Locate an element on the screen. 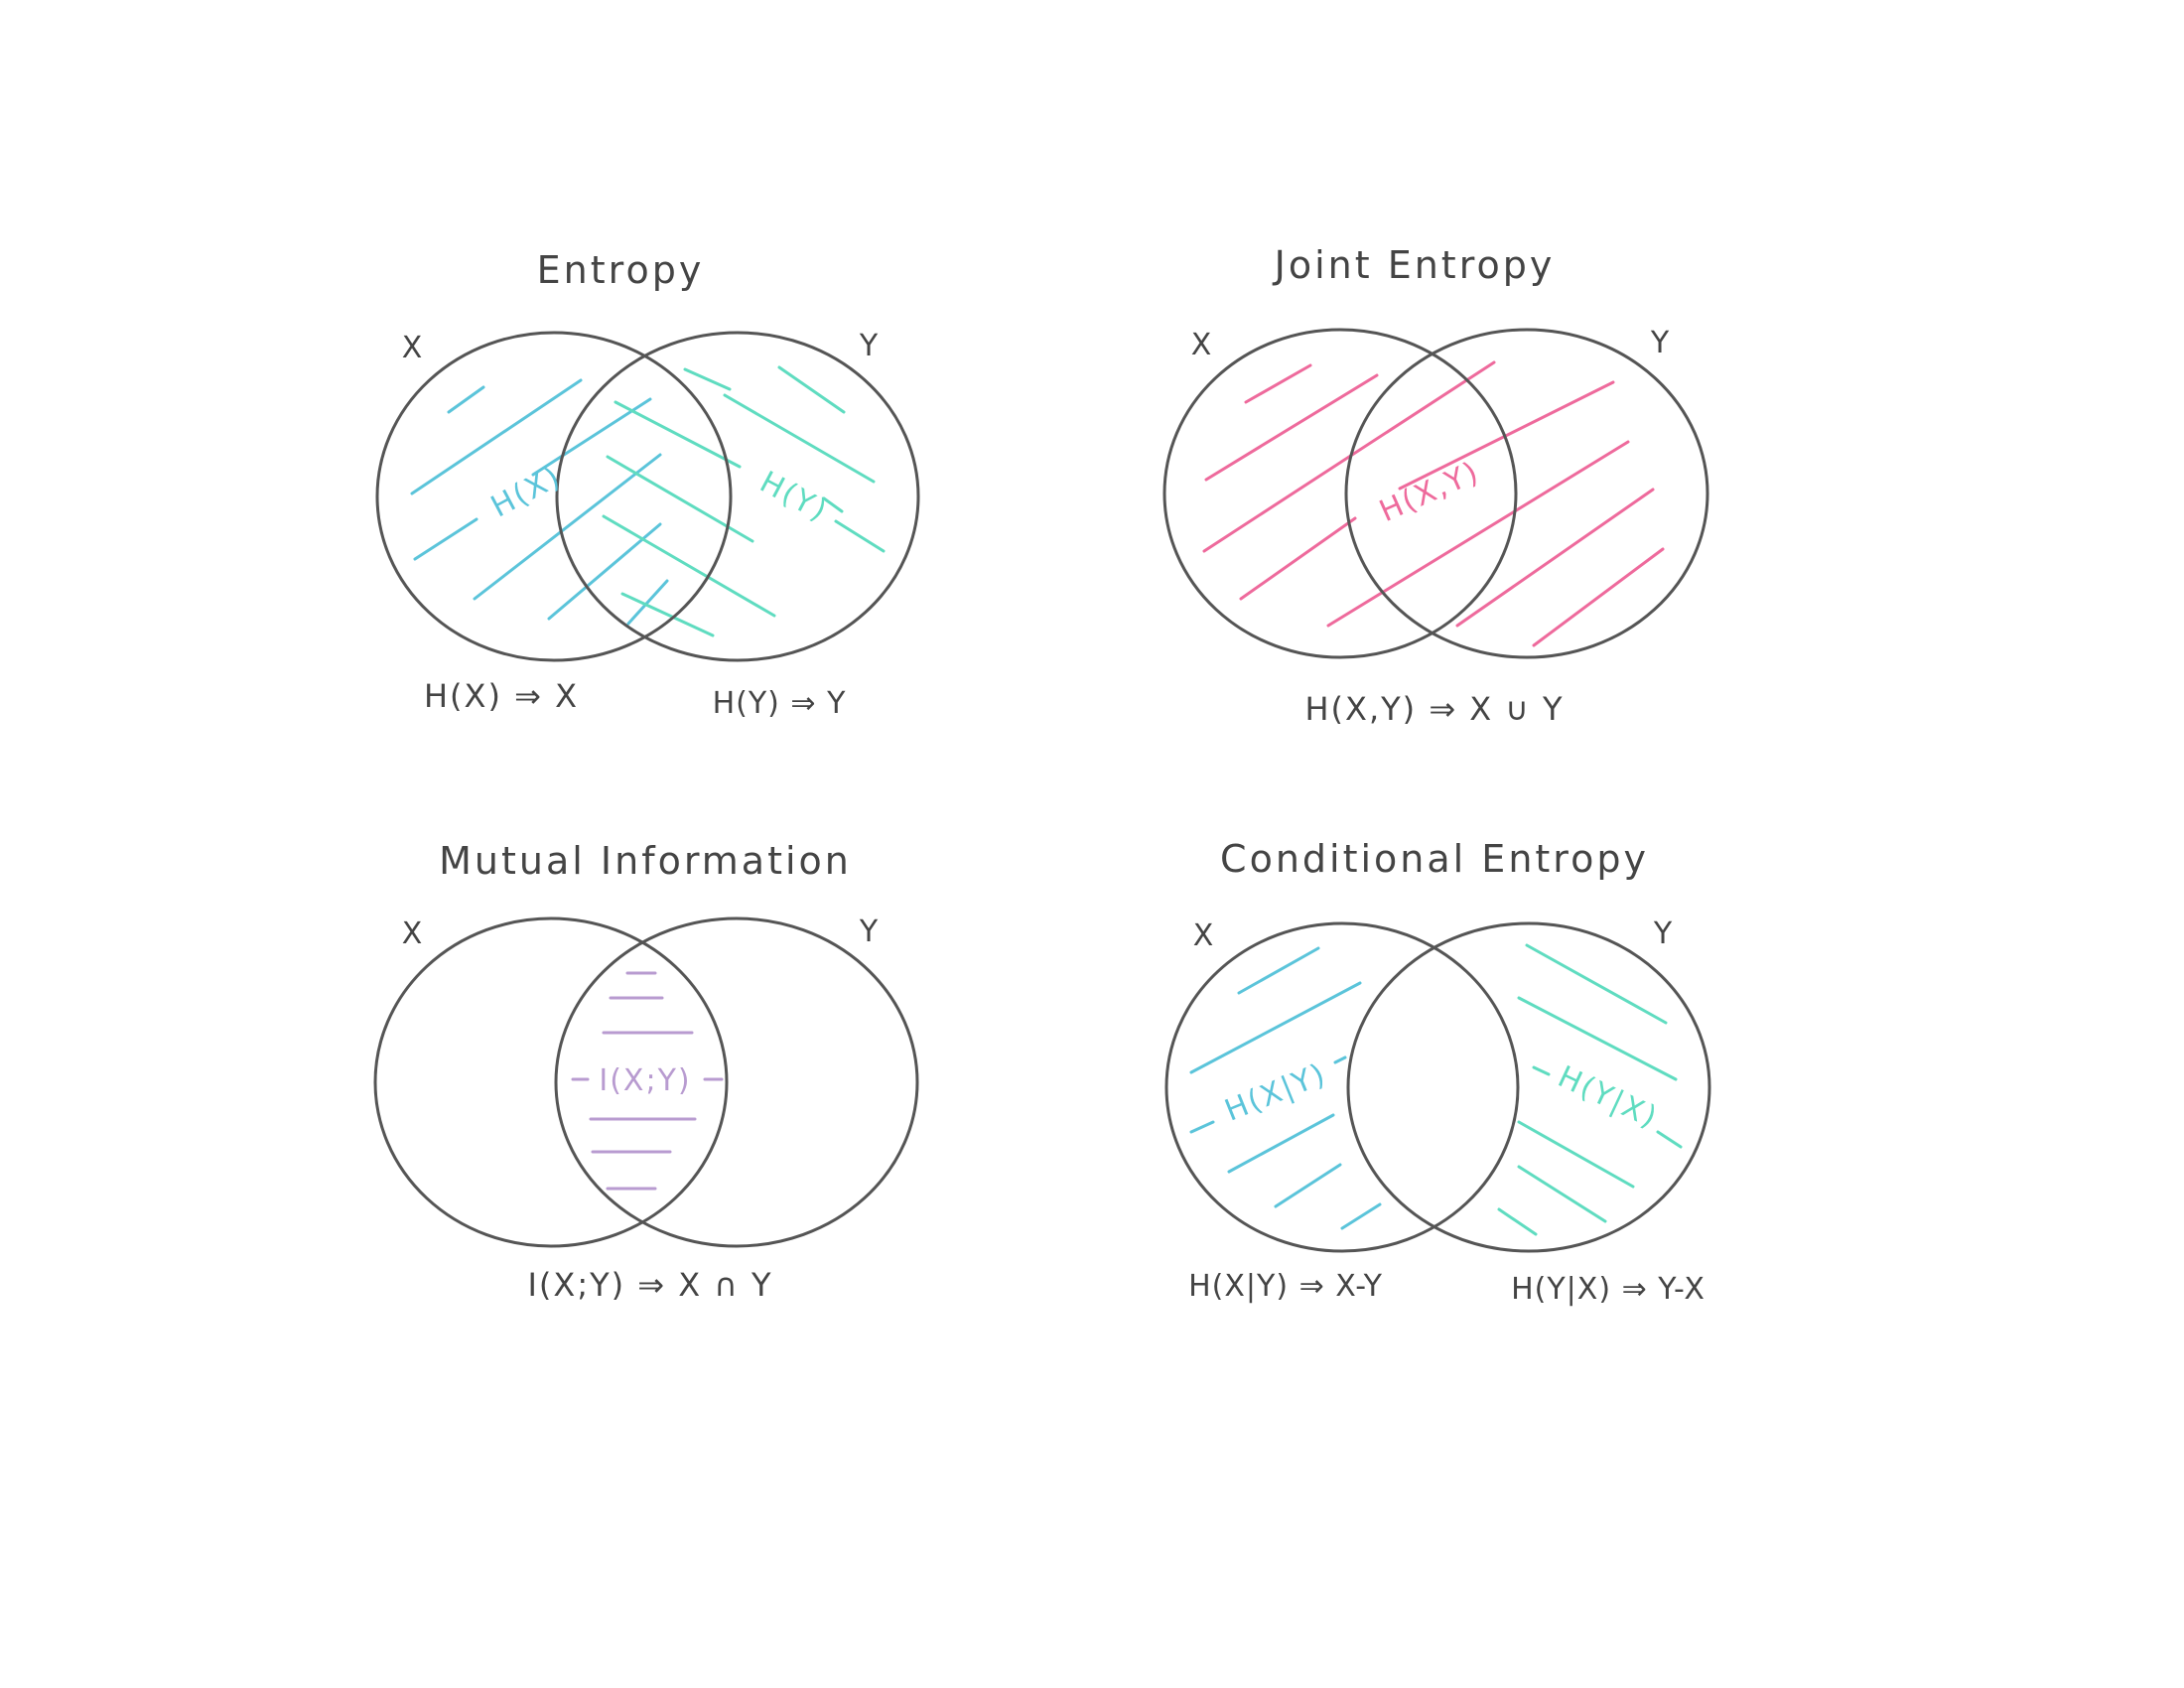  conditional-y-label: Y is located at coordinates (1663, 933).